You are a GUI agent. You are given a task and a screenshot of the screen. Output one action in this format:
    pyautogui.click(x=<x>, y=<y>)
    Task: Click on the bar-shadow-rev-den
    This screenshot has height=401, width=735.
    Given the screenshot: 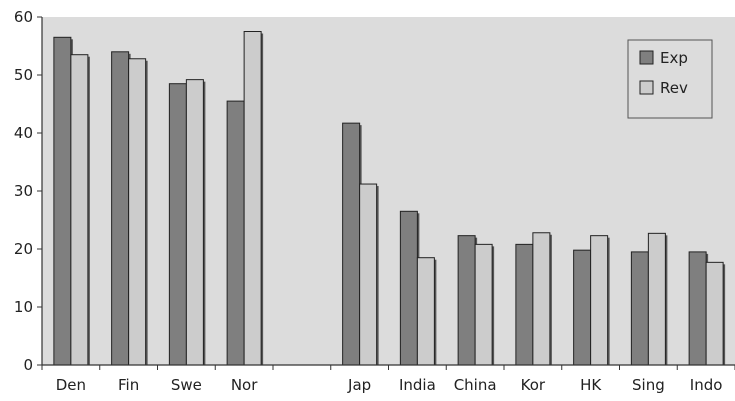 What is the action you would take?
    pyautogui.click(x=88, y=210)
    